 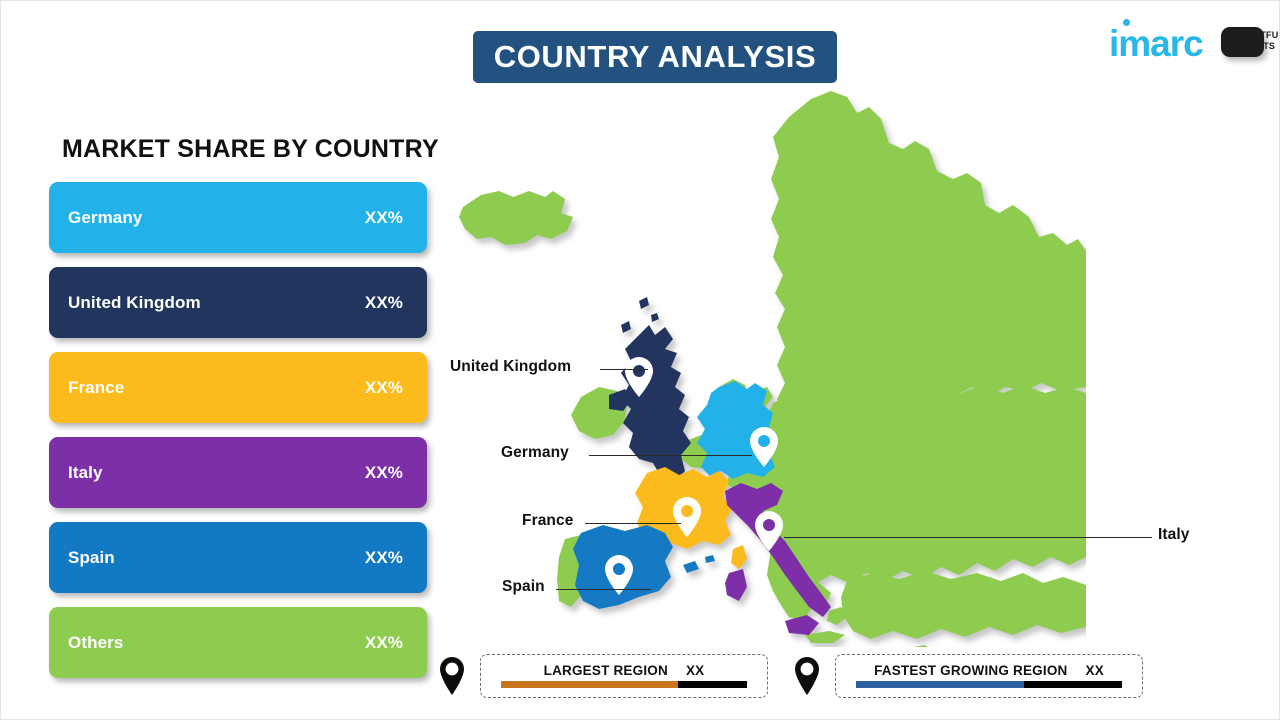 I want to click on fastest-growing-region-box: FASTEST GROWING REGION XX, so click(x=989, y=676).